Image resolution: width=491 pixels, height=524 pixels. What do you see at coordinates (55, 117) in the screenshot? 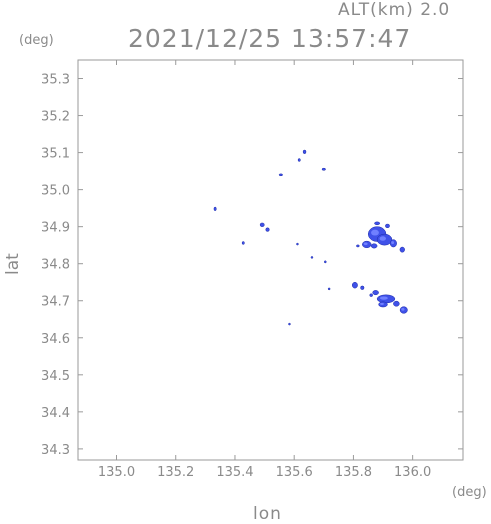
I see `y-tick-label: 35.2` at bounding box center [55, 117].